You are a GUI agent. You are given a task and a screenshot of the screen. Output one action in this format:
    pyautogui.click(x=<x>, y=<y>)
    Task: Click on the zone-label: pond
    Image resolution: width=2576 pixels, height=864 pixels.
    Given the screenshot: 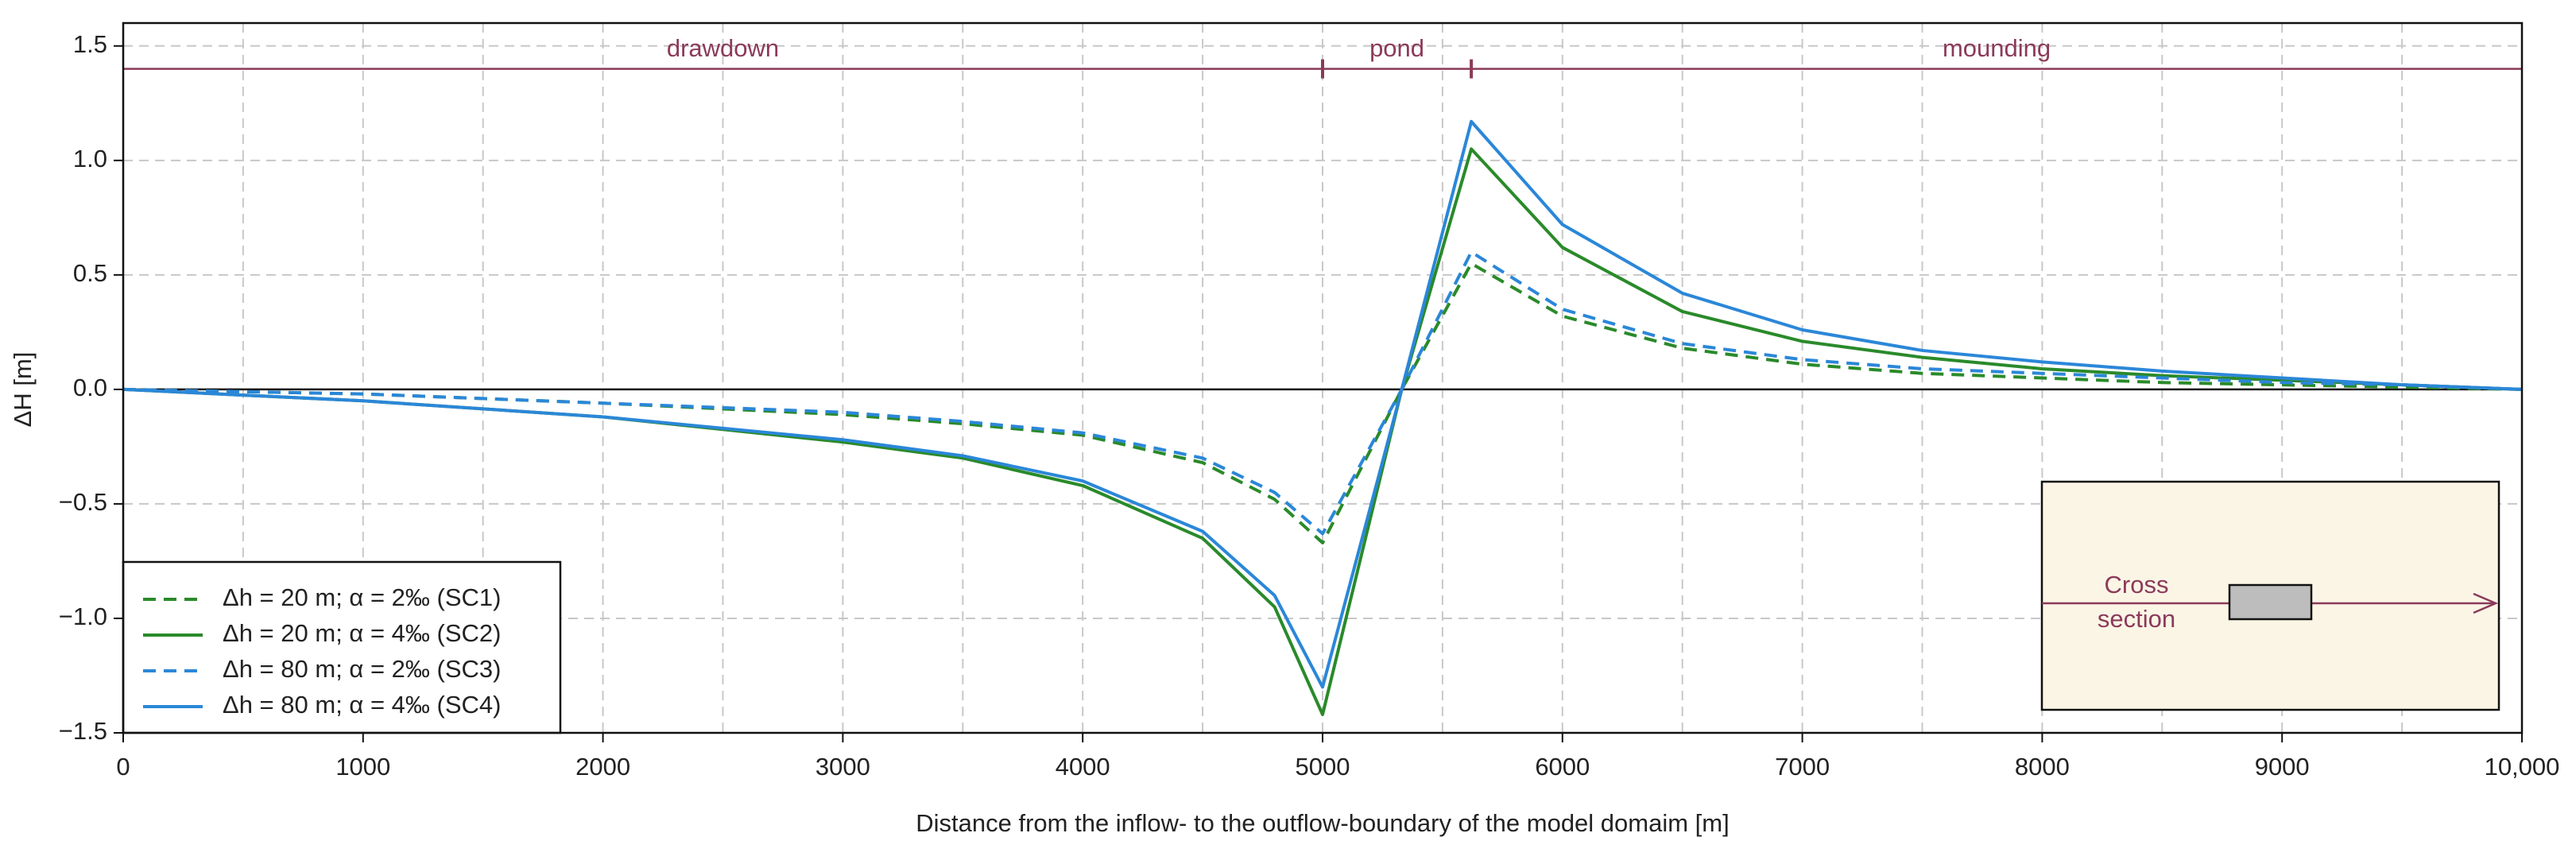 What is the action you would take?
    pyautogui.click(x=1396, y=48)
    